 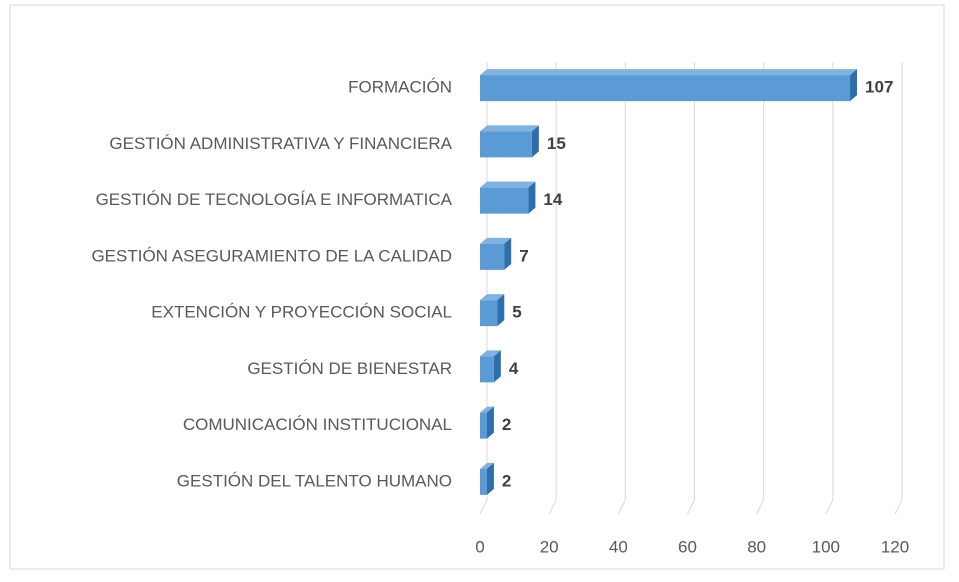 I want to click on category-label: COMUNICACIÓN INSTITUCIONAL, so click(x=317, y=424).